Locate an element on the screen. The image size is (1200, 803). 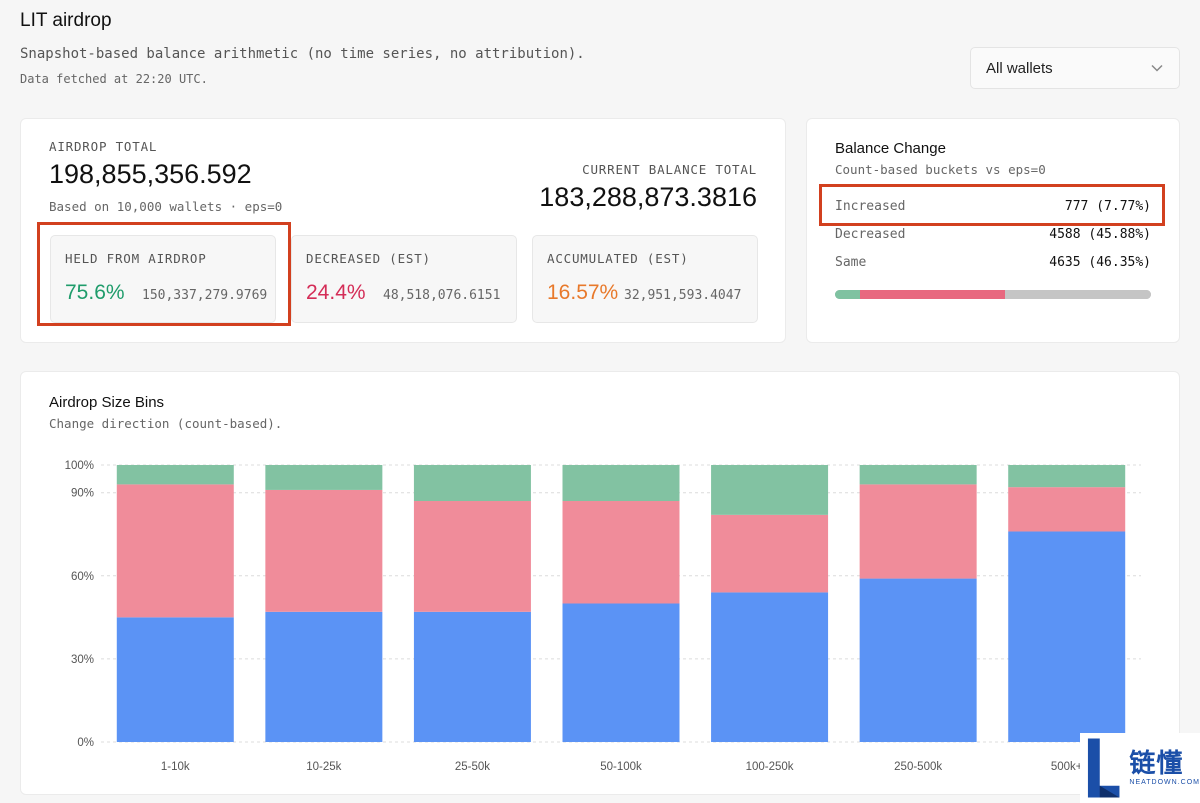
page-title: LIT airdrop is located at coordinates (66, 20).